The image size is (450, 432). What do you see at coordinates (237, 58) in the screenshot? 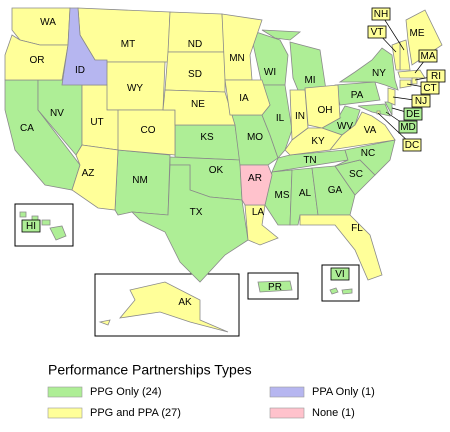
I see `state-label: MN` at bounding box center [237, 58].